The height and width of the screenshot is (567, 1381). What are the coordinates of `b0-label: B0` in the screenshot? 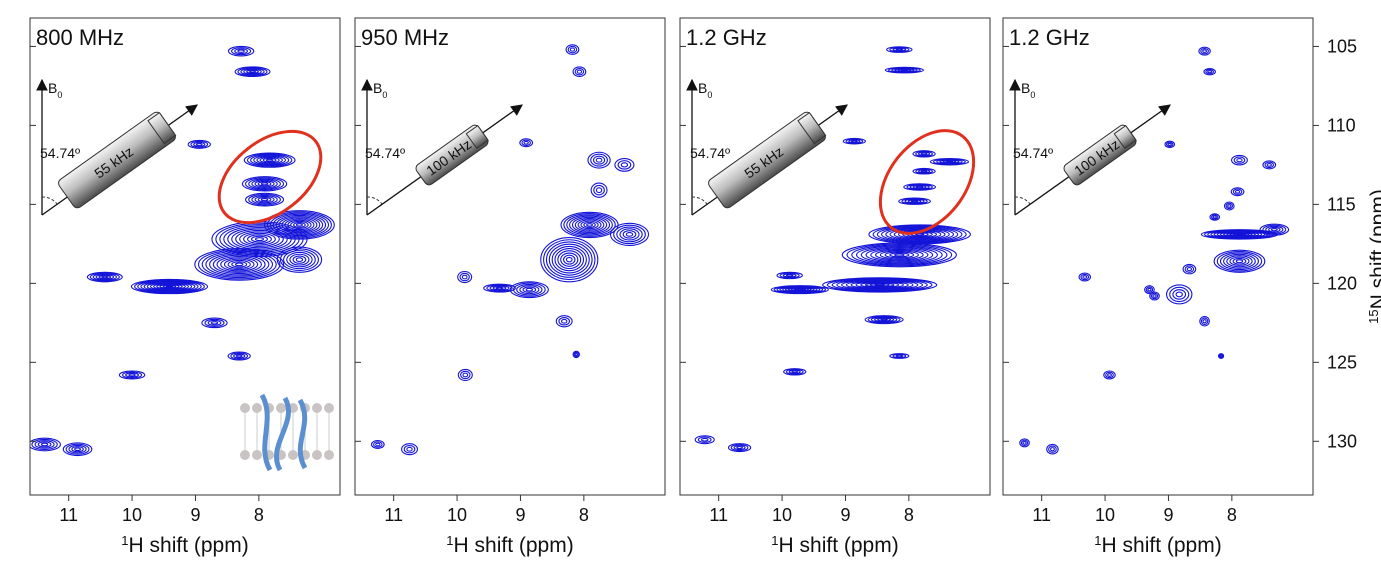 It's located at (705, 90).